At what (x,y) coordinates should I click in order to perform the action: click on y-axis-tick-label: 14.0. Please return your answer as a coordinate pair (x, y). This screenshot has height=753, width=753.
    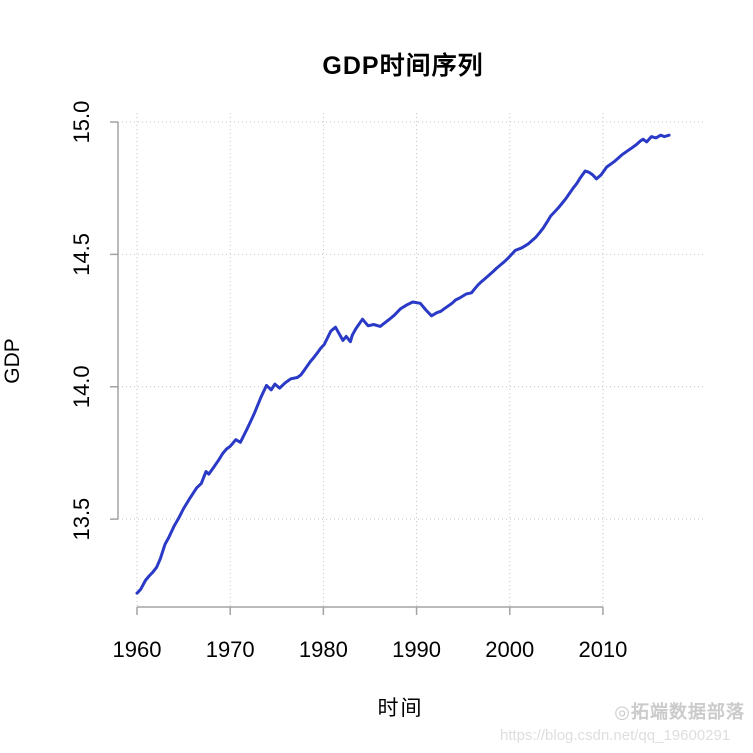
    Looking at the image, I should click on (81, 386).